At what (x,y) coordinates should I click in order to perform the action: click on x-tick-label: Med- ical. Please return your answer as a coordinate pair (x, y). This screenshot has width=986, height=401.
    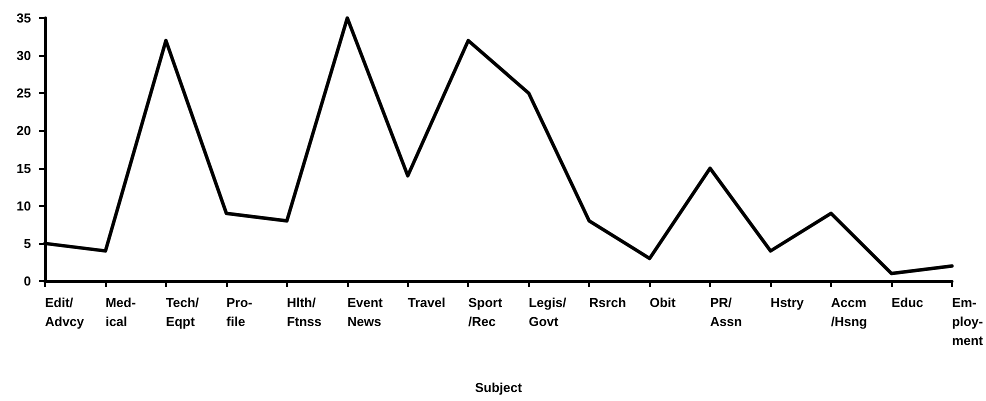
    Looking at the image, I should click on (120, 312).